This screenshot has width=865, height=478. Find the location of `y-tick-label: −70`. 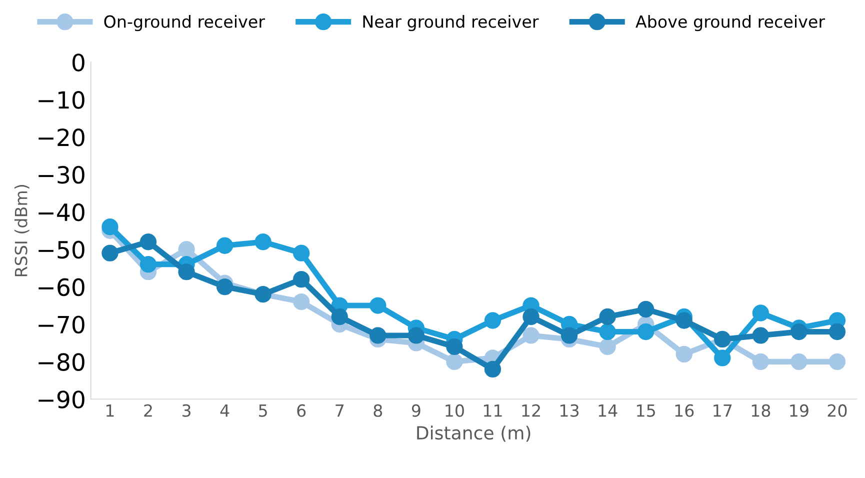

y-tick-label: −70 is located at coordinates (61, 325).